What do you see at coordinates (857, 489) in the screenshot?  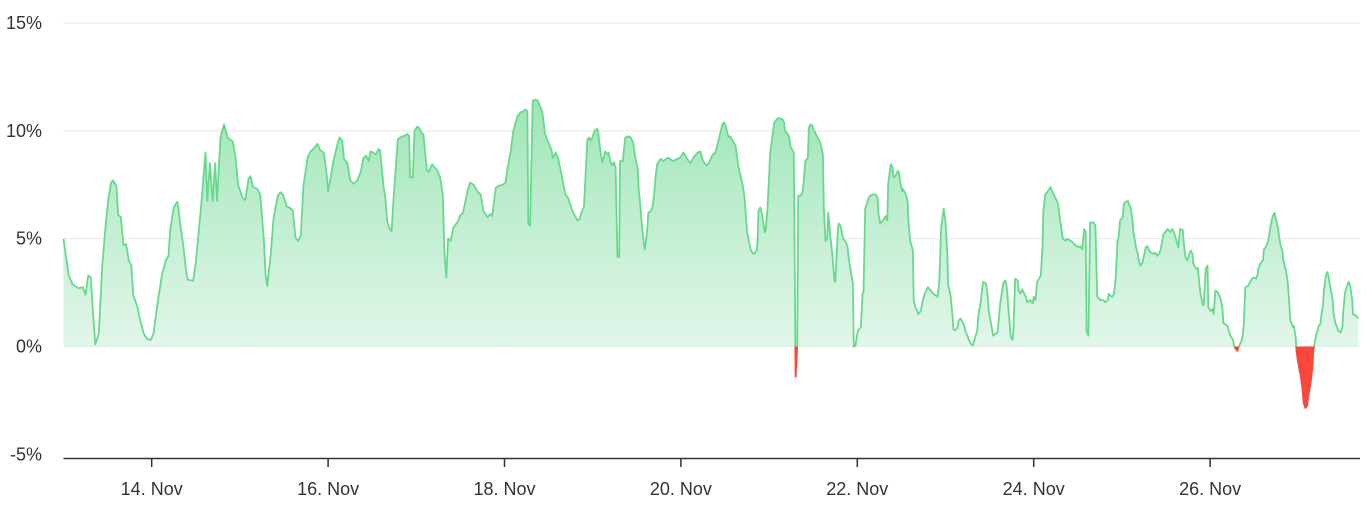 I see `x-axis-label: 22. Nov` at bounding box center [857, 489].